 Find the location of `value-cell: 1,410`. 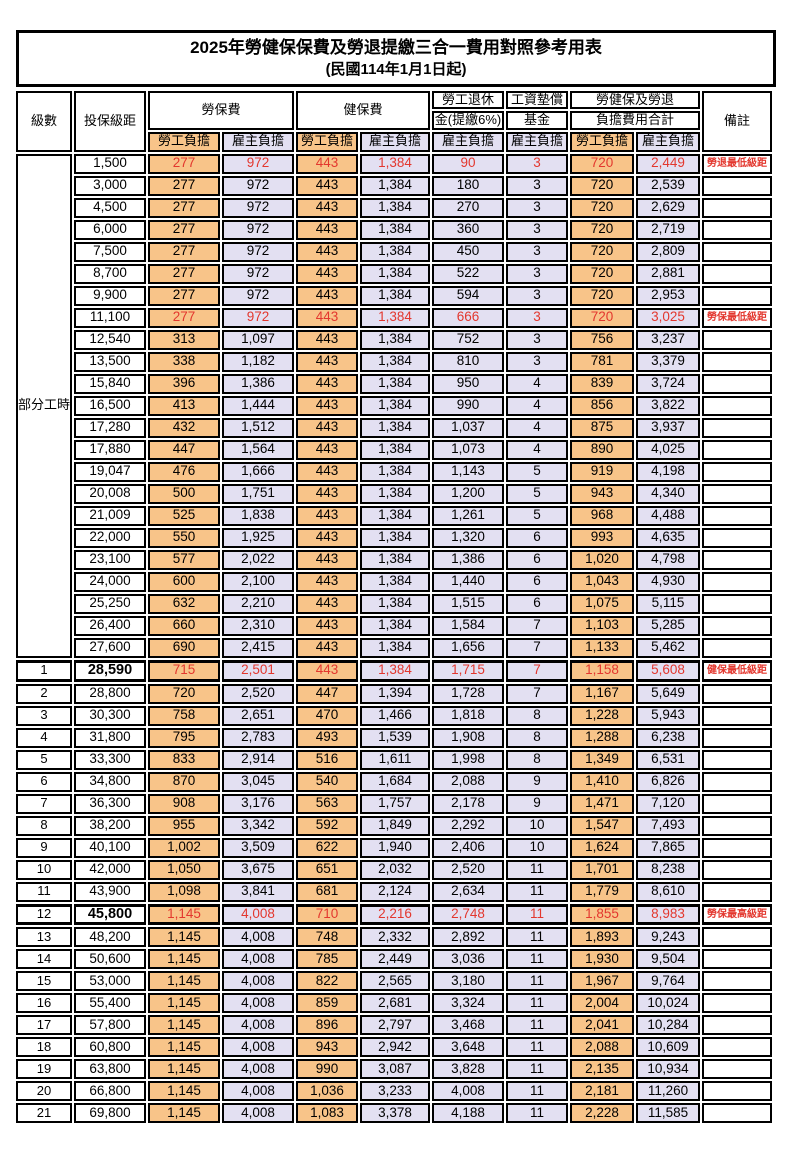

value-cell: 1,410 is located at coordinates (602, 781).